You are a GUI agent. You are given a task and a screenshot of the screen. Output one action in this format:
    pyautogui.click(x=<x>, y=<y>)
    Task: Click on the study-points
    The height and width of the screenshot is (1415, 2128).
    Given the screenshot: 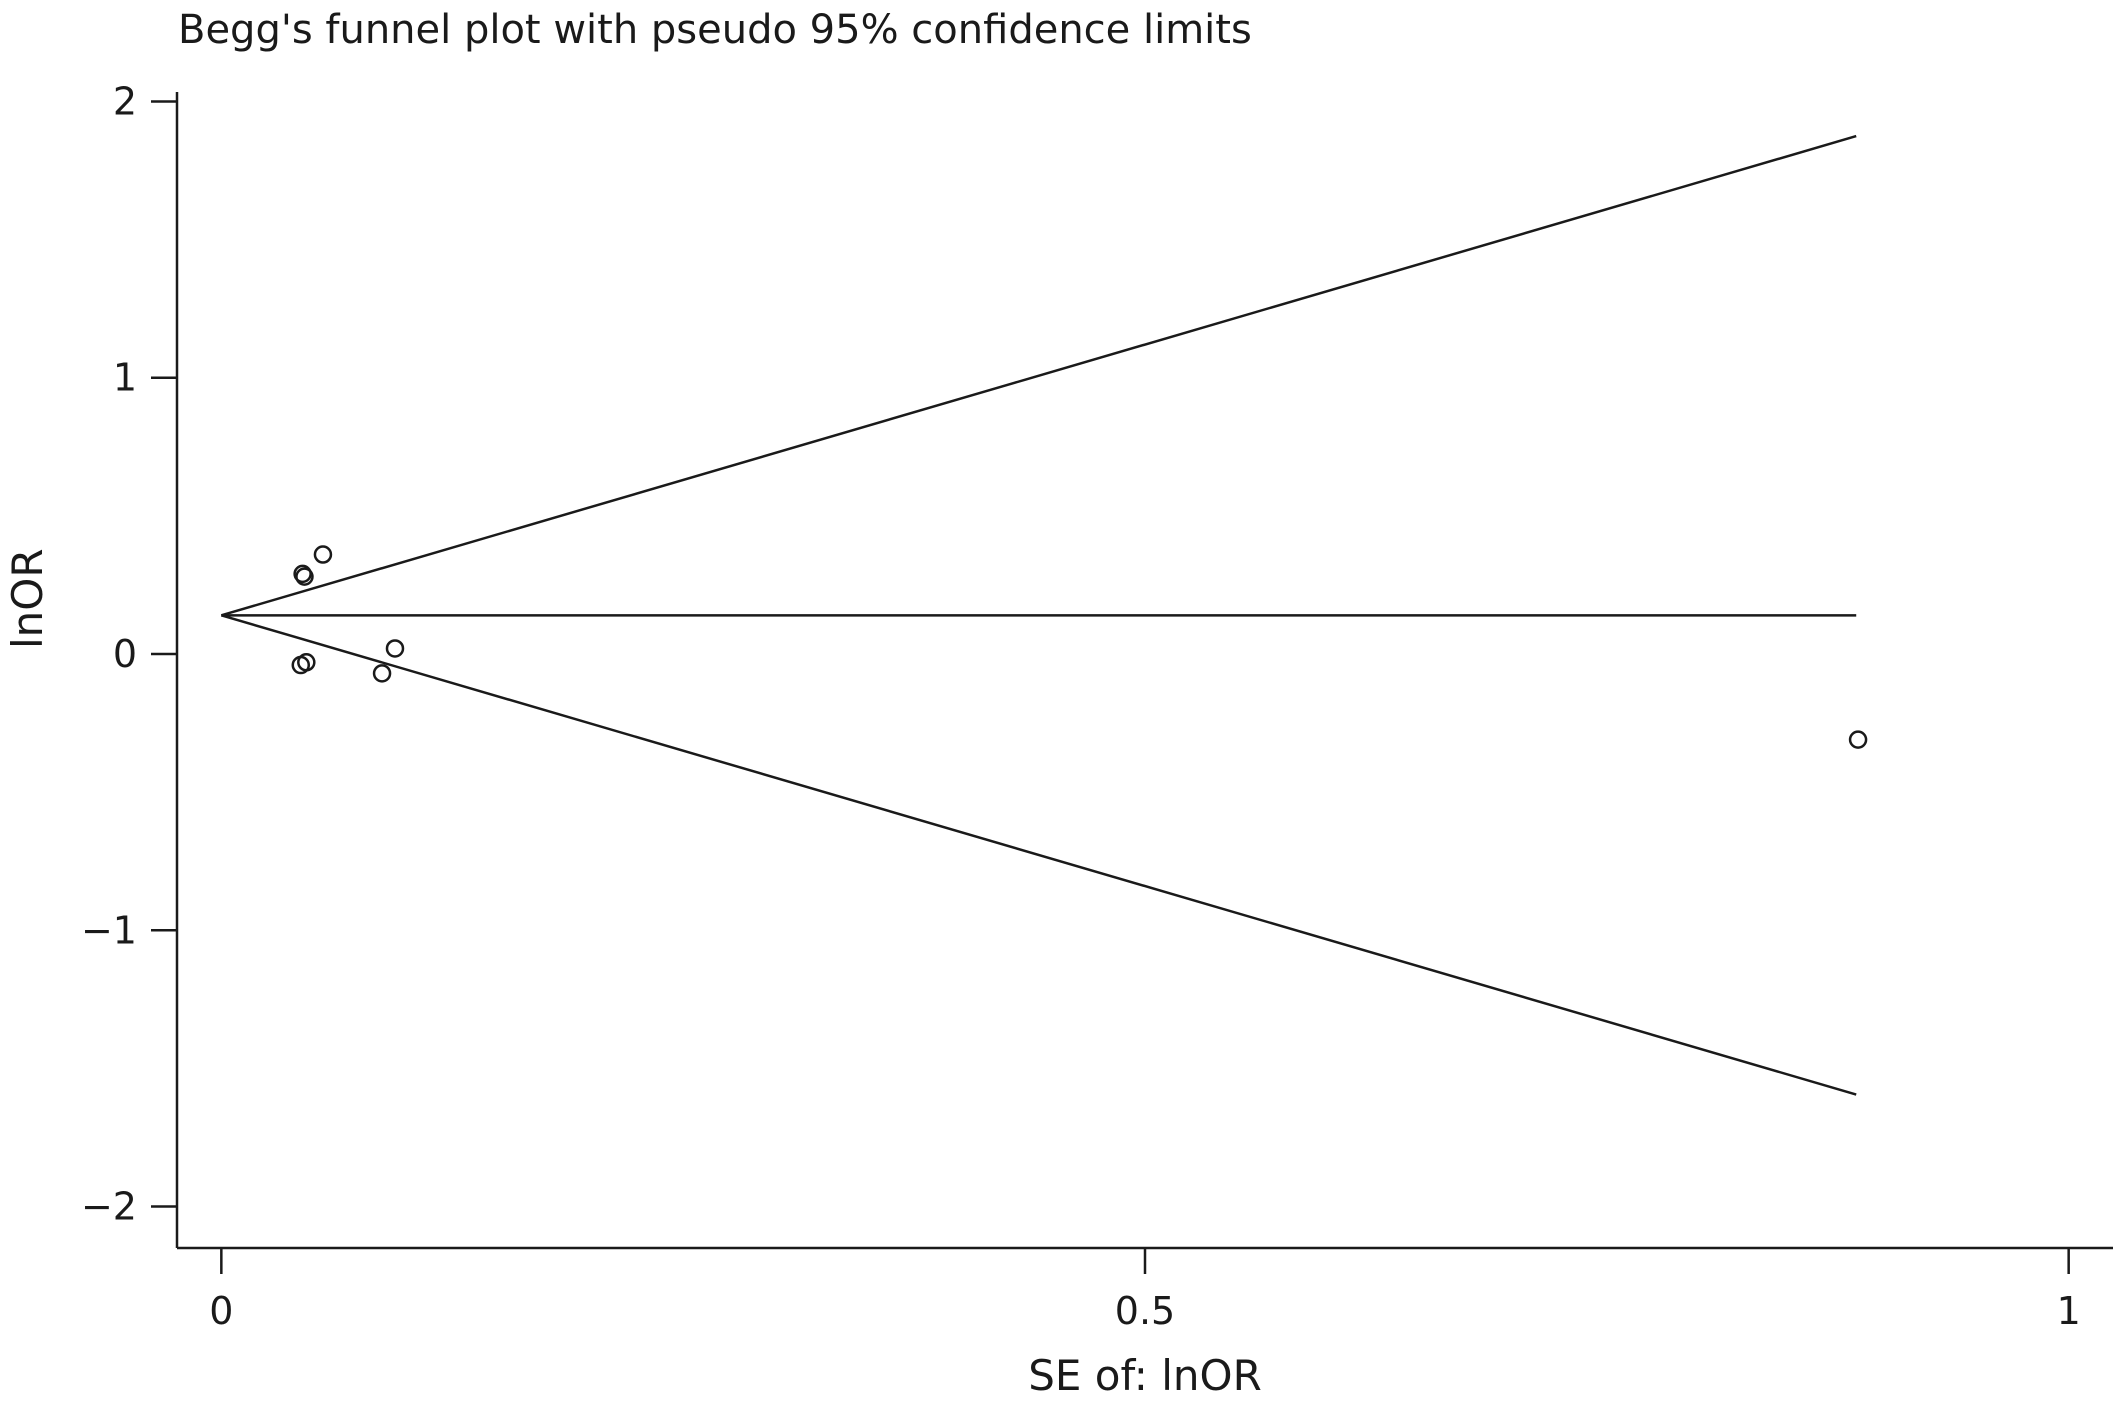 What is the action you would take?
    pyautogui.click(x=1079, y=647)
    